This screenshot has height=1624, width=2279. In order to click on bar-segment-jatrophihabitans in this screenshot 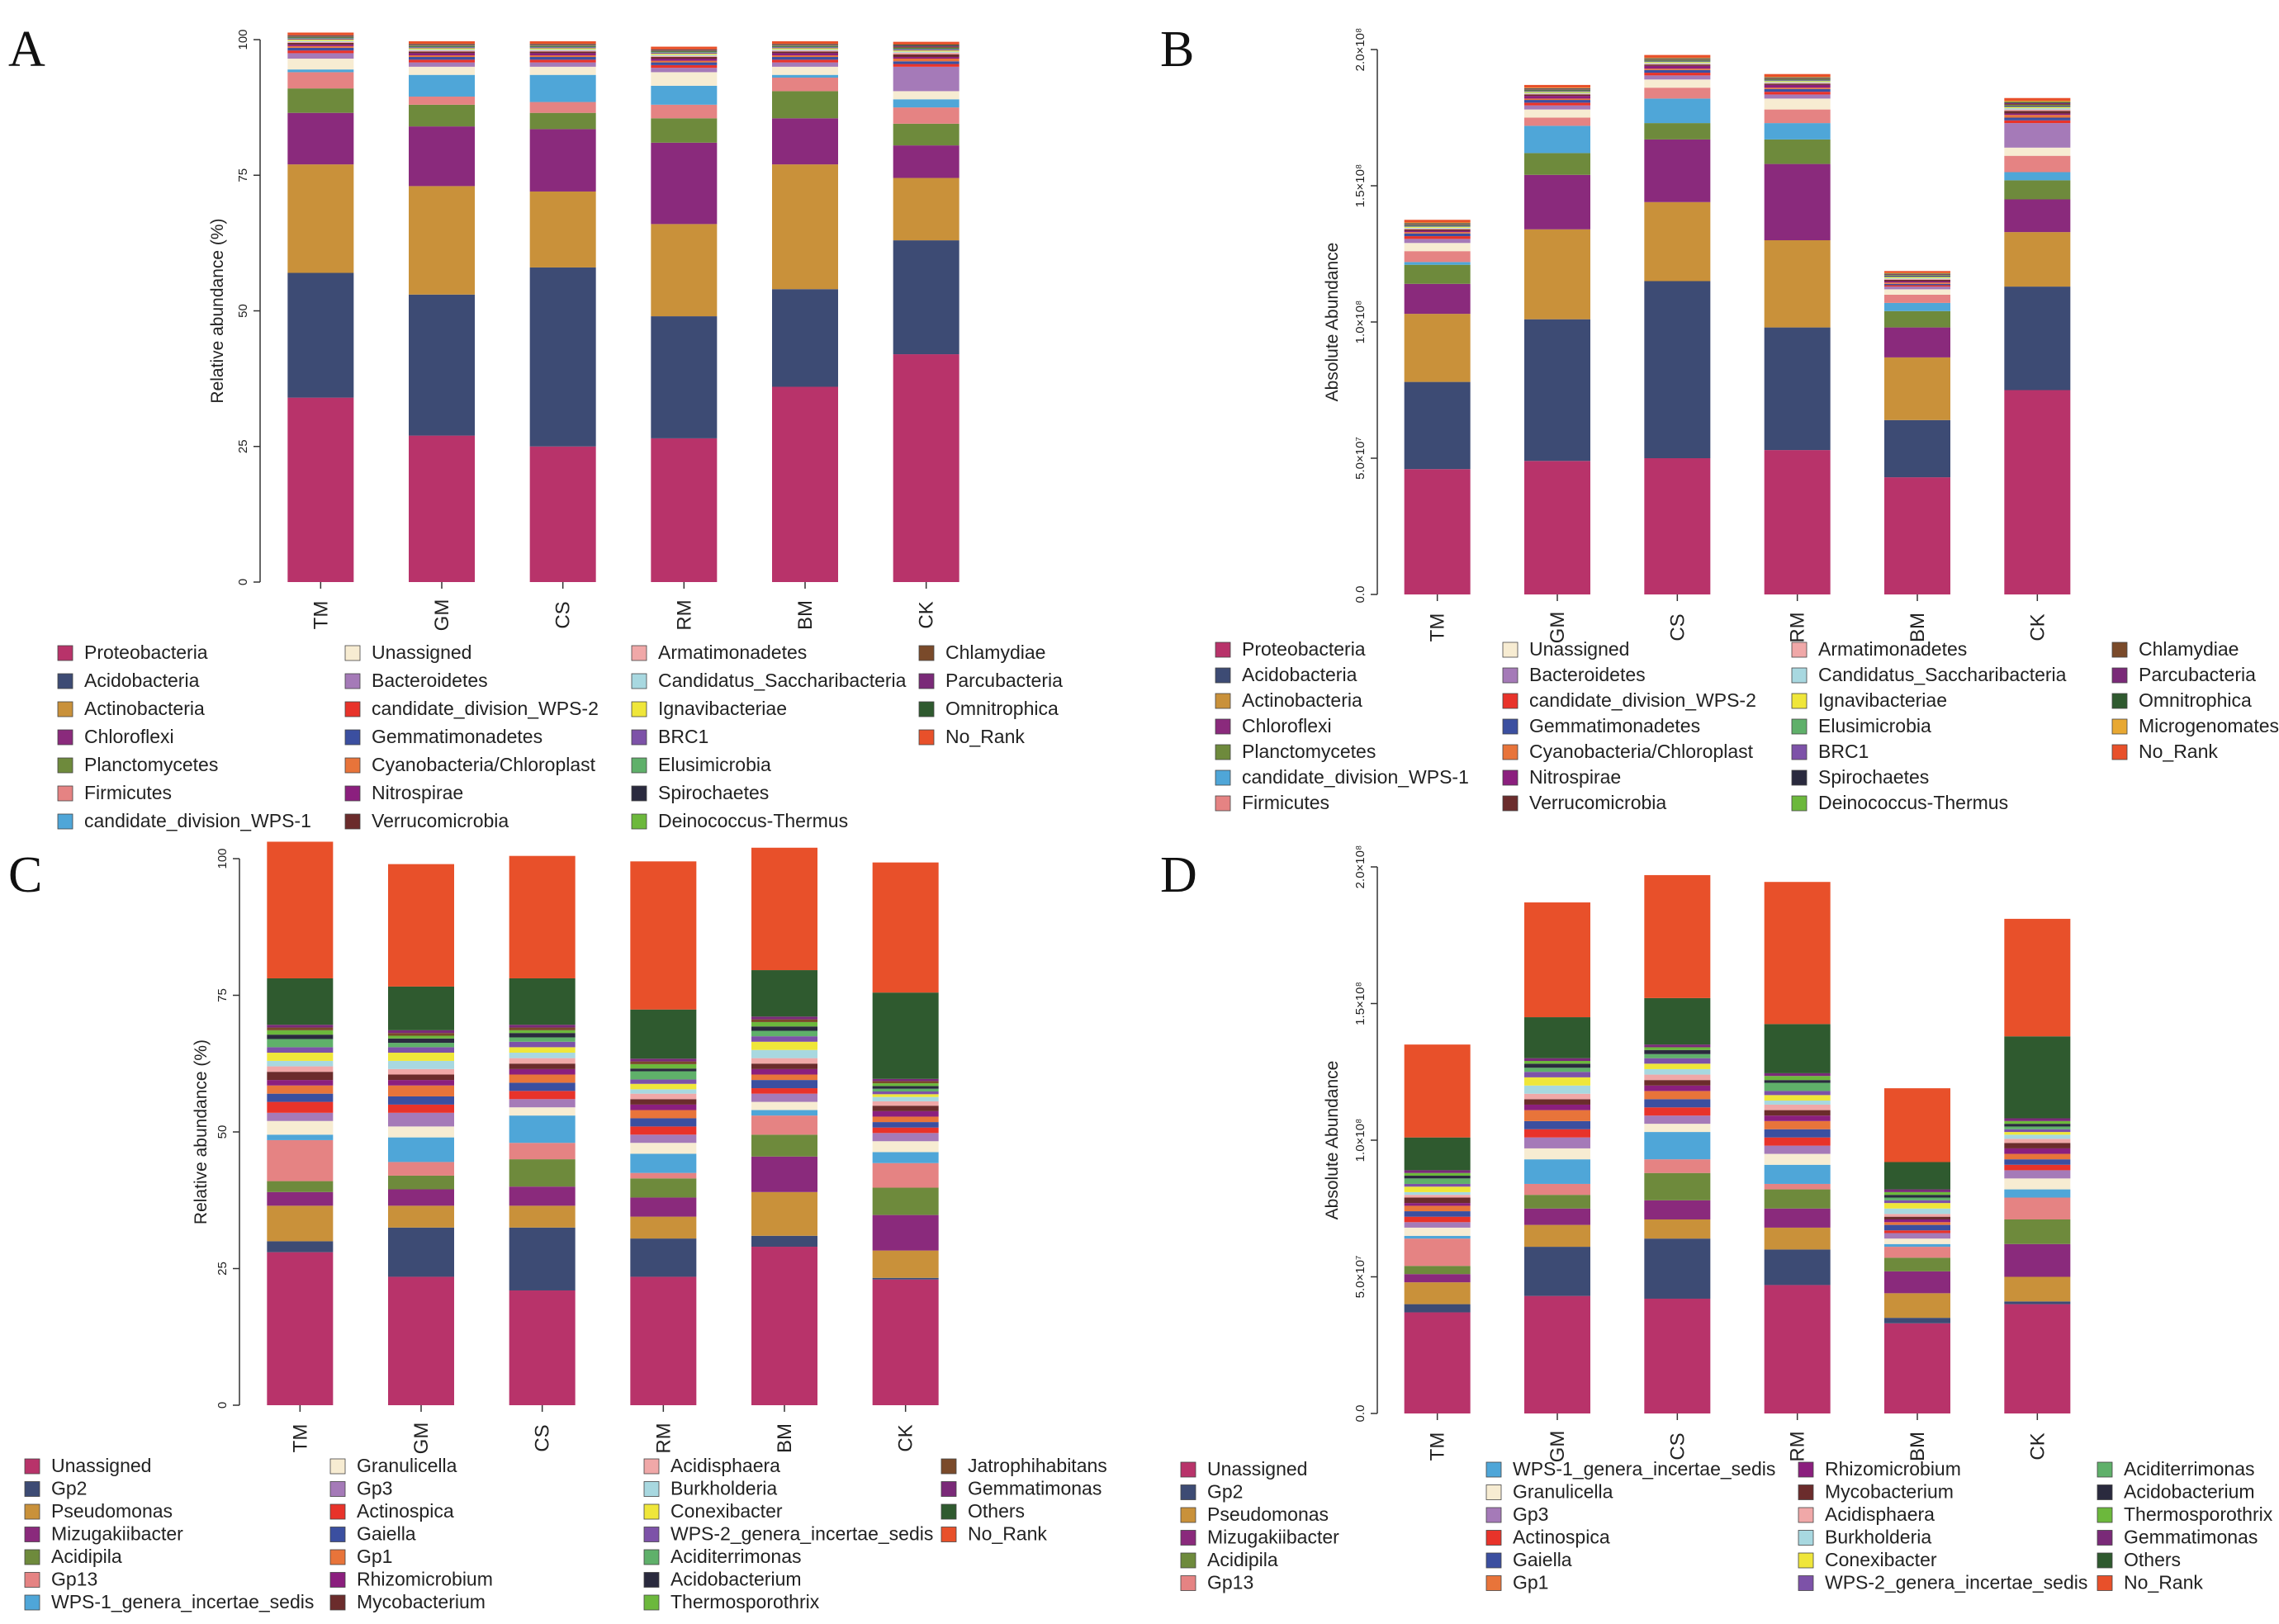, I will do `click(663, 1062)`.